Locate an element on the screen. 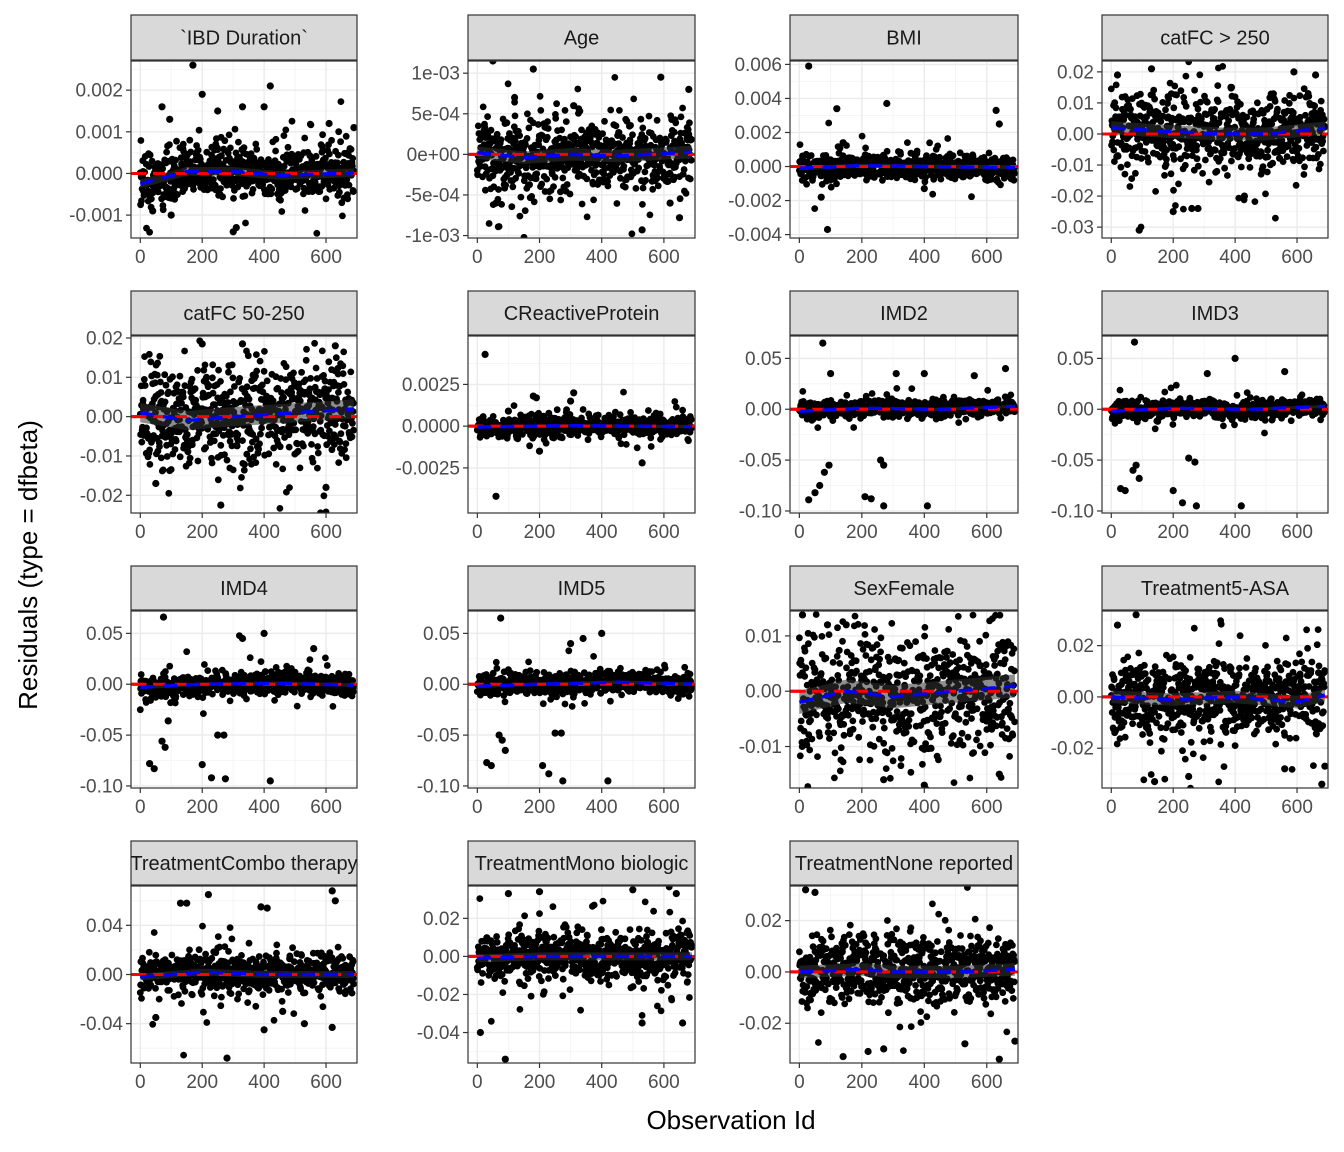 The image size is (1344, 1152). y-tick-label: 0.006 is located at coordinates (758, 65).